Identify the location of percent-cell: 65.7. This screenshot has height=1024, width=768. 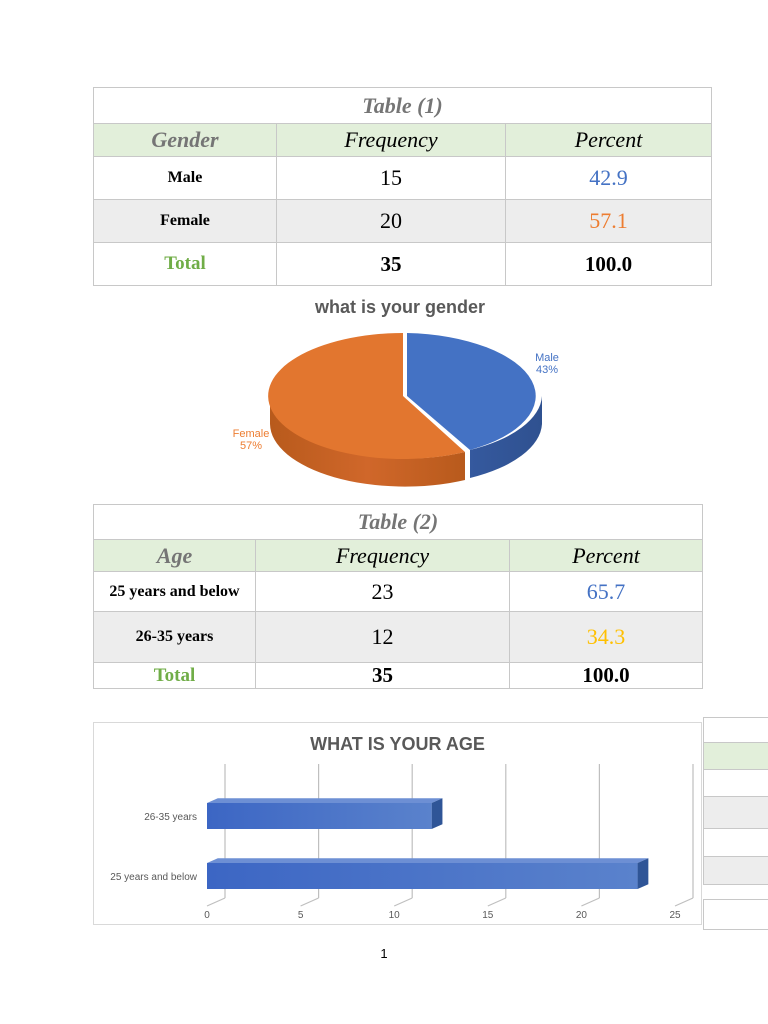
(606, 591).